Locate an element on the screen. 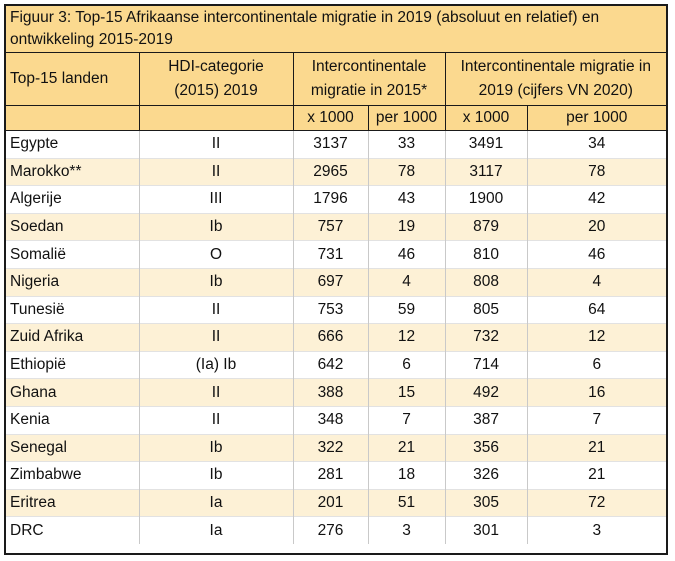 This screenshot has width=675, height=561. subheader-rel-2019: per 1000 is located at coordinates (596, 118).